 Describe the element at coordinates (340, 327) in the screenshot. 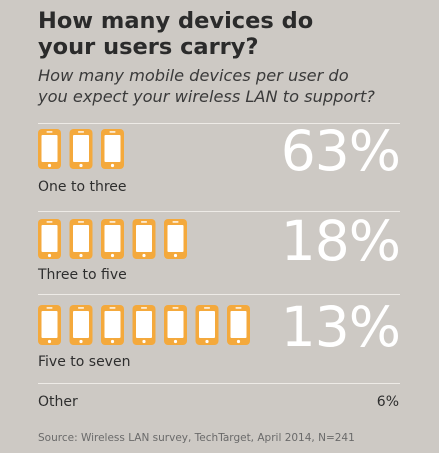

I see `row-percent: 13%` at that location.